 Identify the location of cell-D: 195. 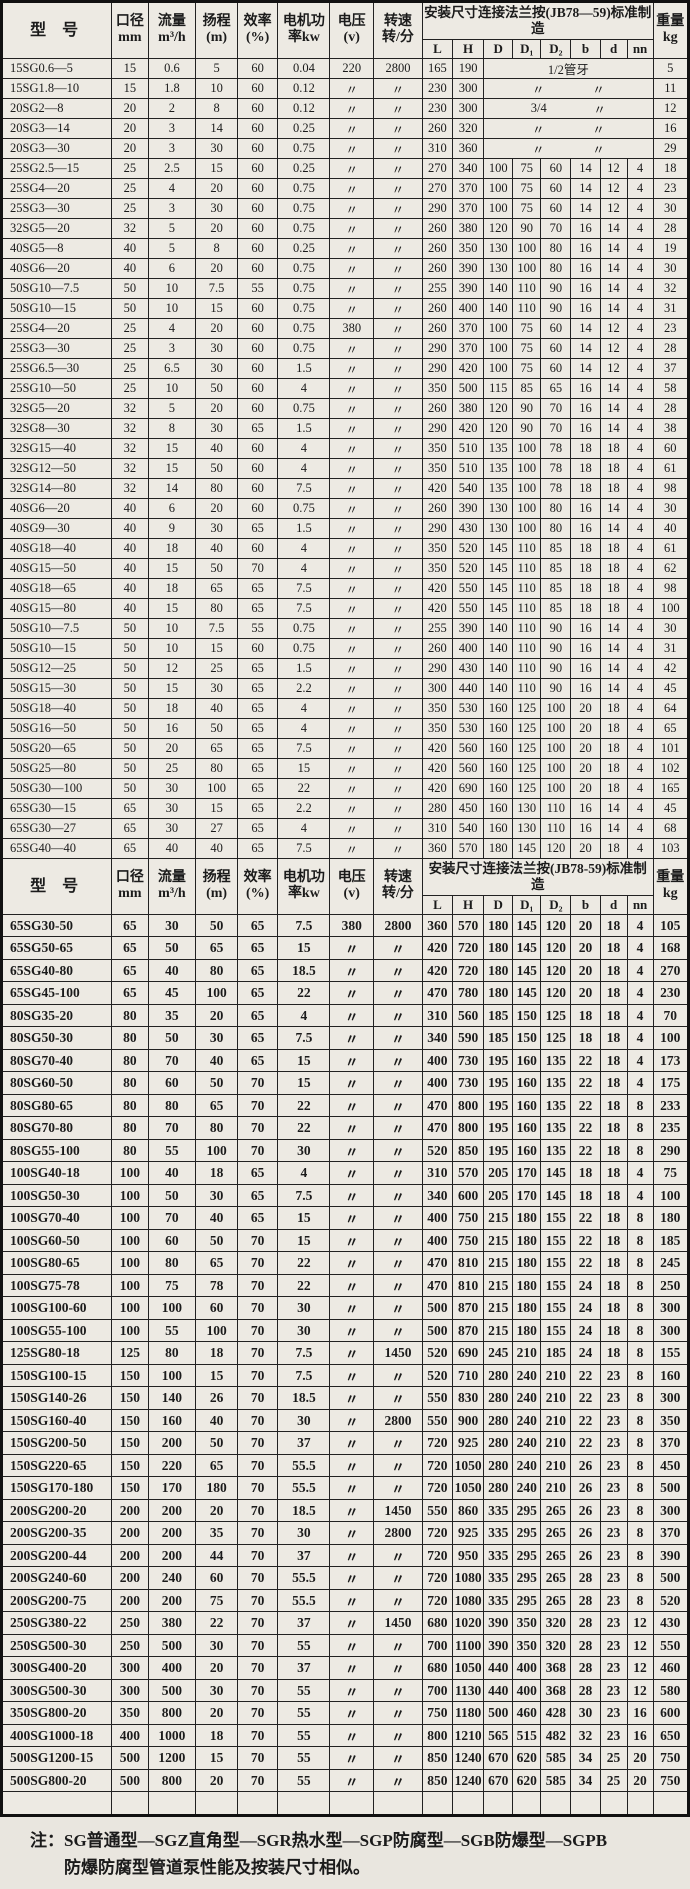
(498, 1083).